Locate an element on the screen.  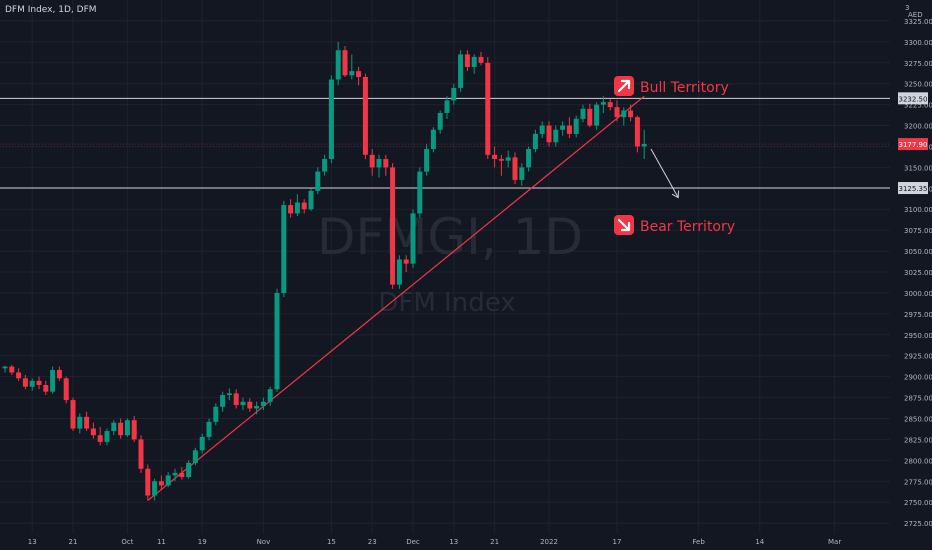
bull-annotation: Bull Territory is located at coordinates (671, 86).